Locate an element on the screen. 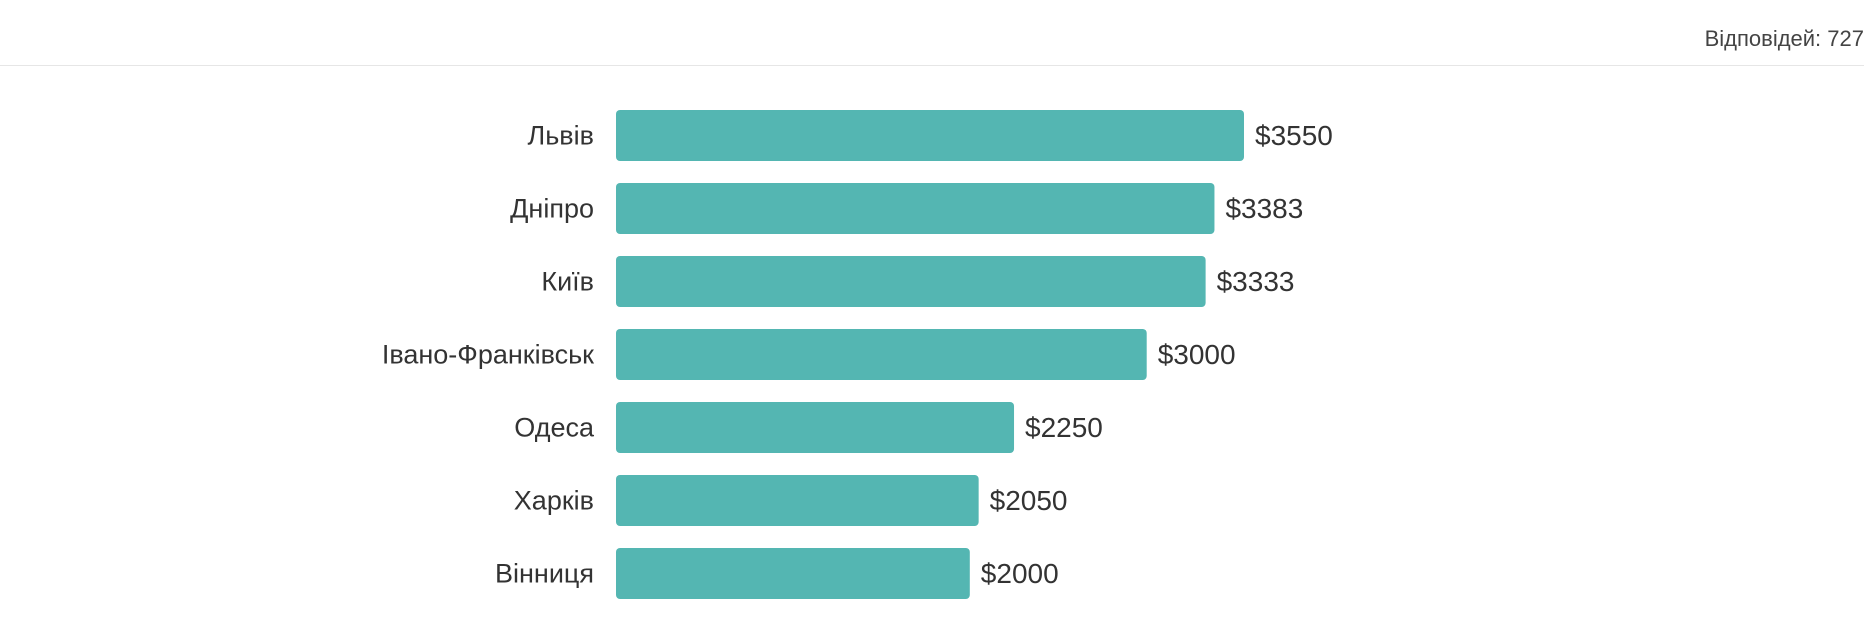  value-label: $3550 is located at coordinates (1294, 135).